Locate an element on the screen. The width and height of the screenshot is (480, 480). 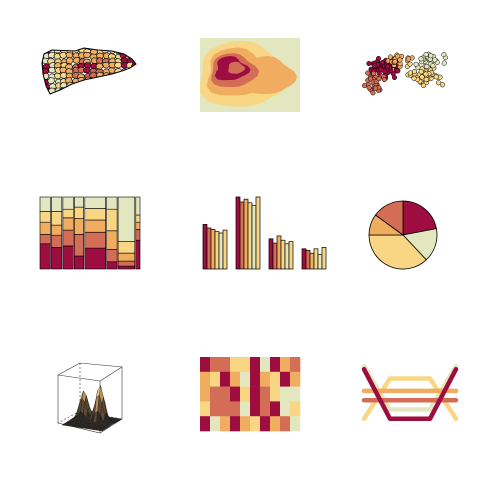
surface-edge is located at coordinates (79, 378).